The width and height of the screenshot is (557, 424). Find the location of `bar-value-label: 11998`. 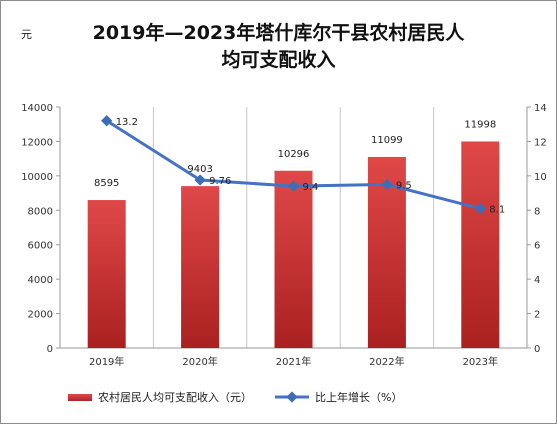

bar-value-label: 11998 is located at coordinates (480, 124).